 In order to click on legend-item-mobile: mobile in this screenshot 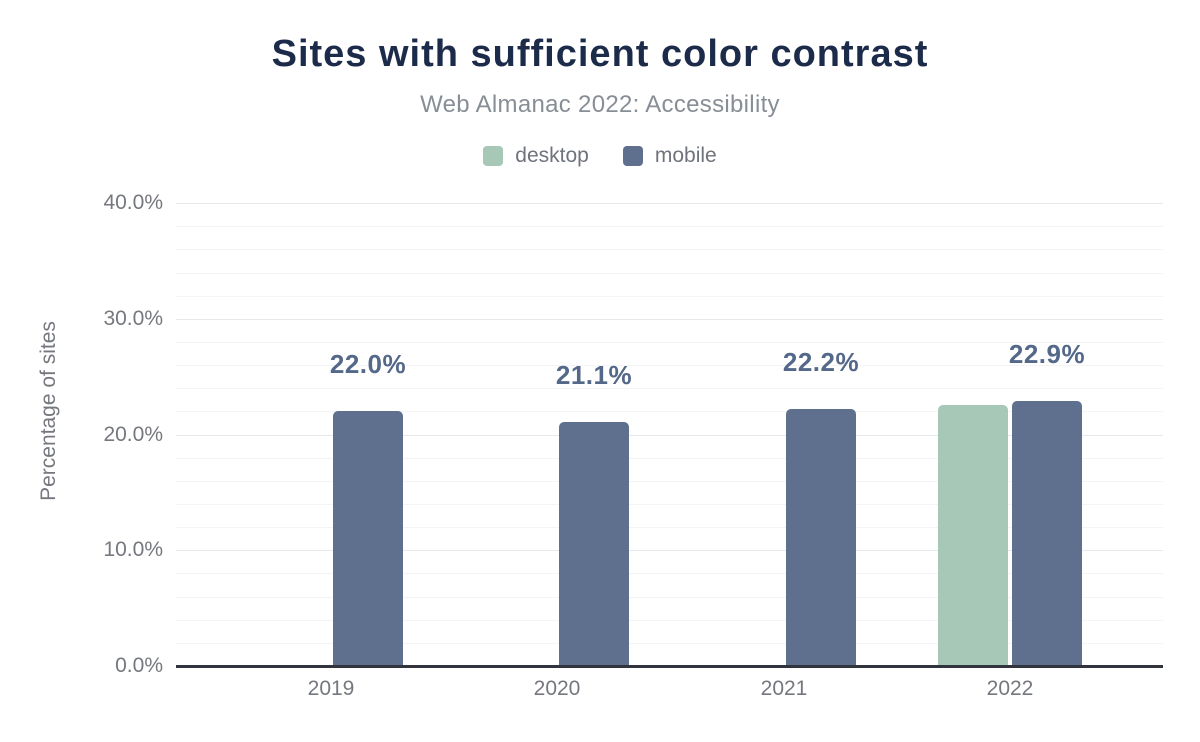, I will do `click(669, 156)`.